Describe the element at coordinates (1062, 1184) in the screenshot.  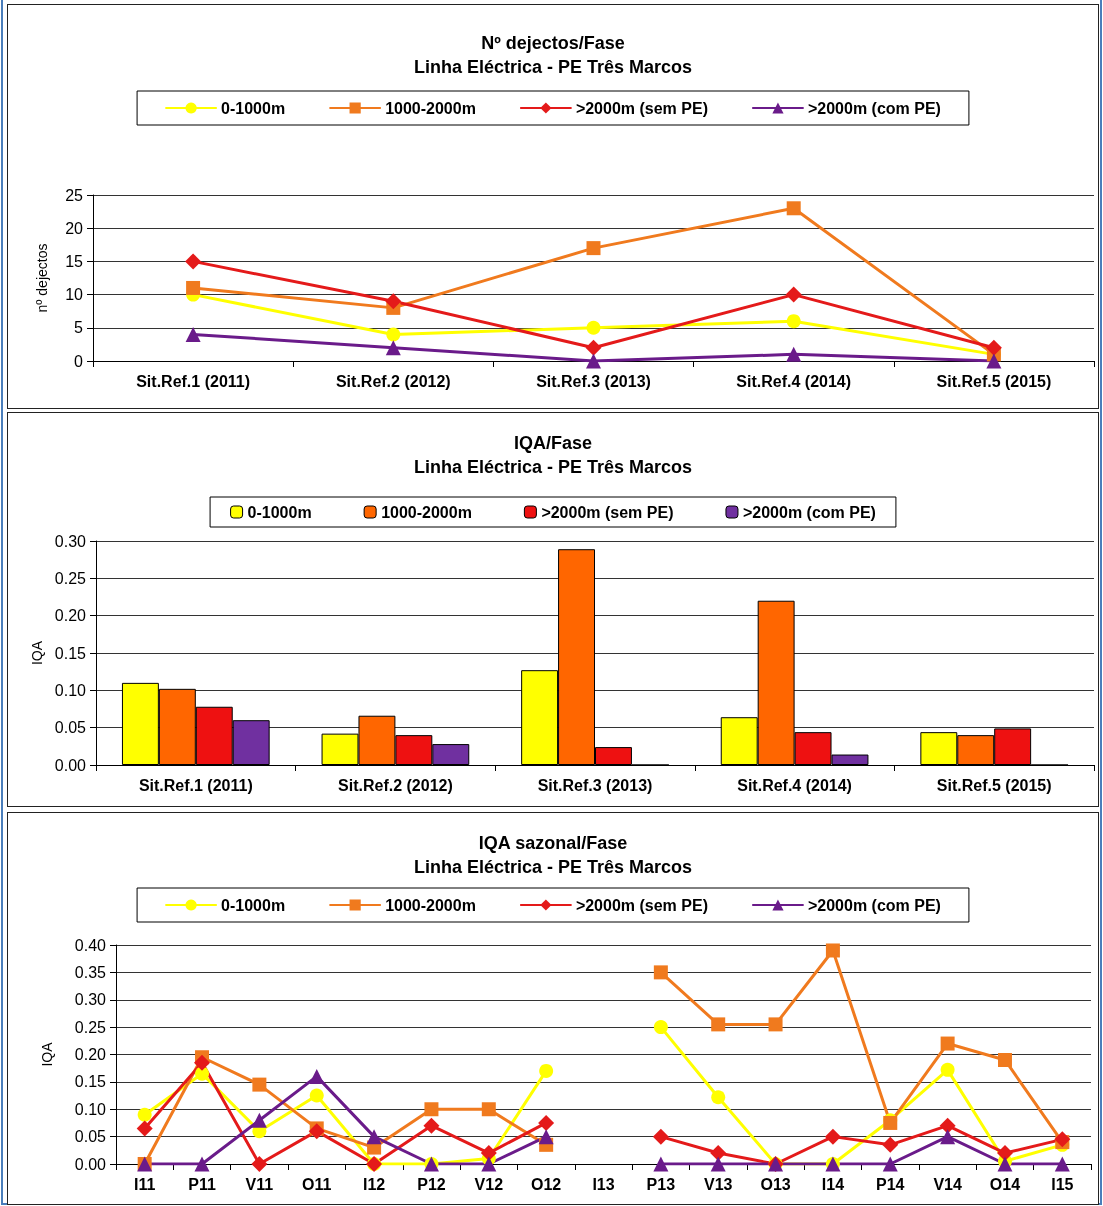
I see `x-tick-label: I15` at that location.